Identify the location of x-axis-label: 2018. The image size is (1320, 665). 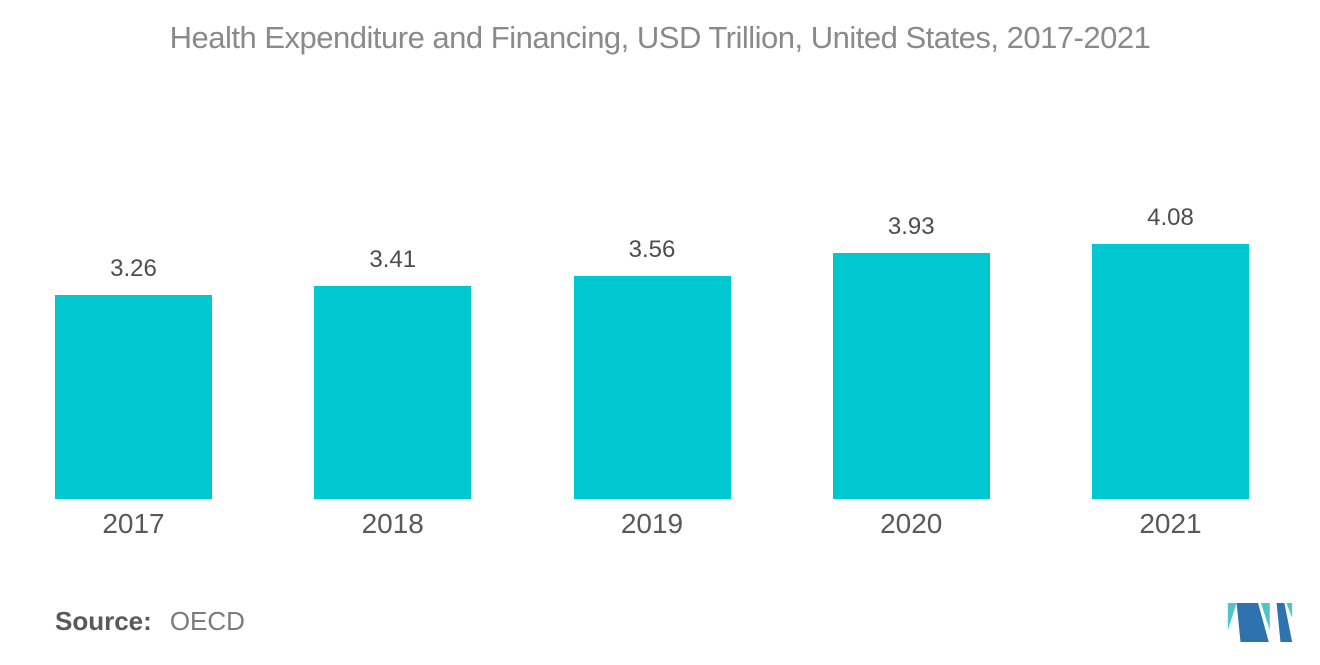
(392, 523).